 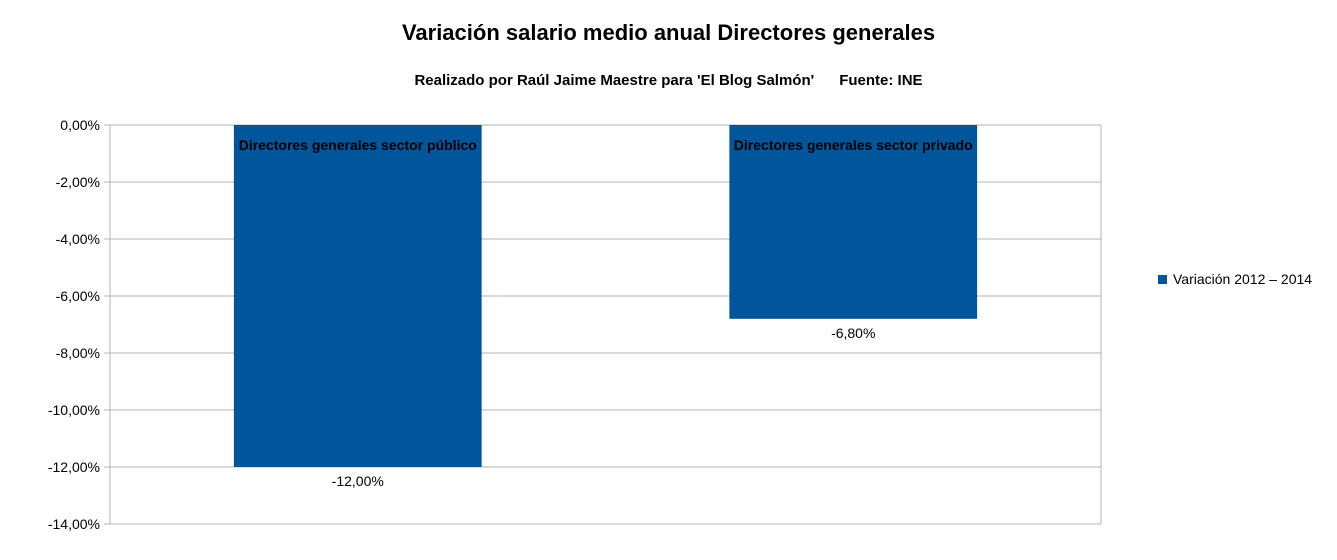 What do you see at coordinates (74, 410) in the screenshot?
I see `y-tick-label: -10,00%` at bounding box center [74, 410].